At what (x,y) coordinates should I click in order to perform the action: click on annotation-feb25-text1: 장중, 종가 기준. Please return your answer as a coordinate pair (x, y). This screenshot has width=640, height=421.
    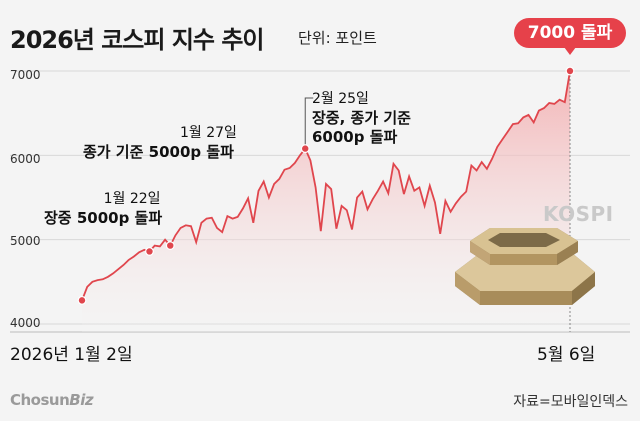
    Looking at the image, I should click on (361, 118).